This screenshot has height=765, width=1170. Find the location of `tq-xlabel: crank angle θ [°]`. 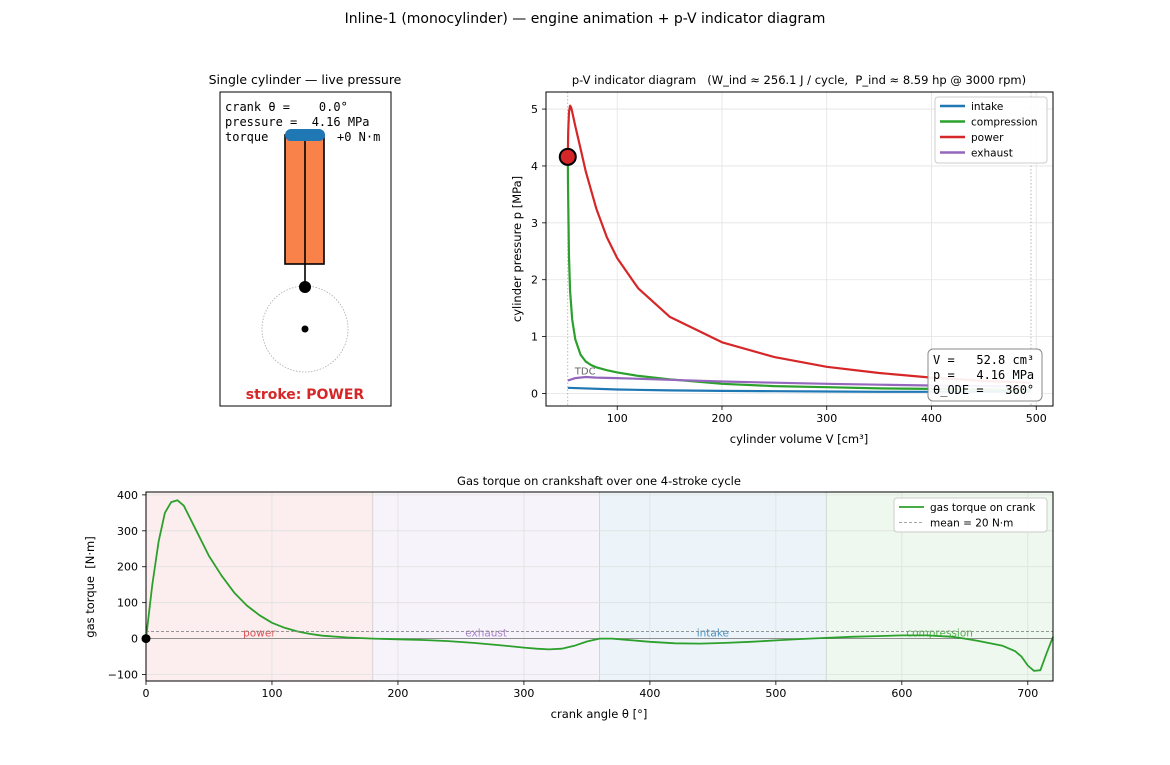

tq-xlabel: crank angle θ [°] is located at coordinates (599, 714).